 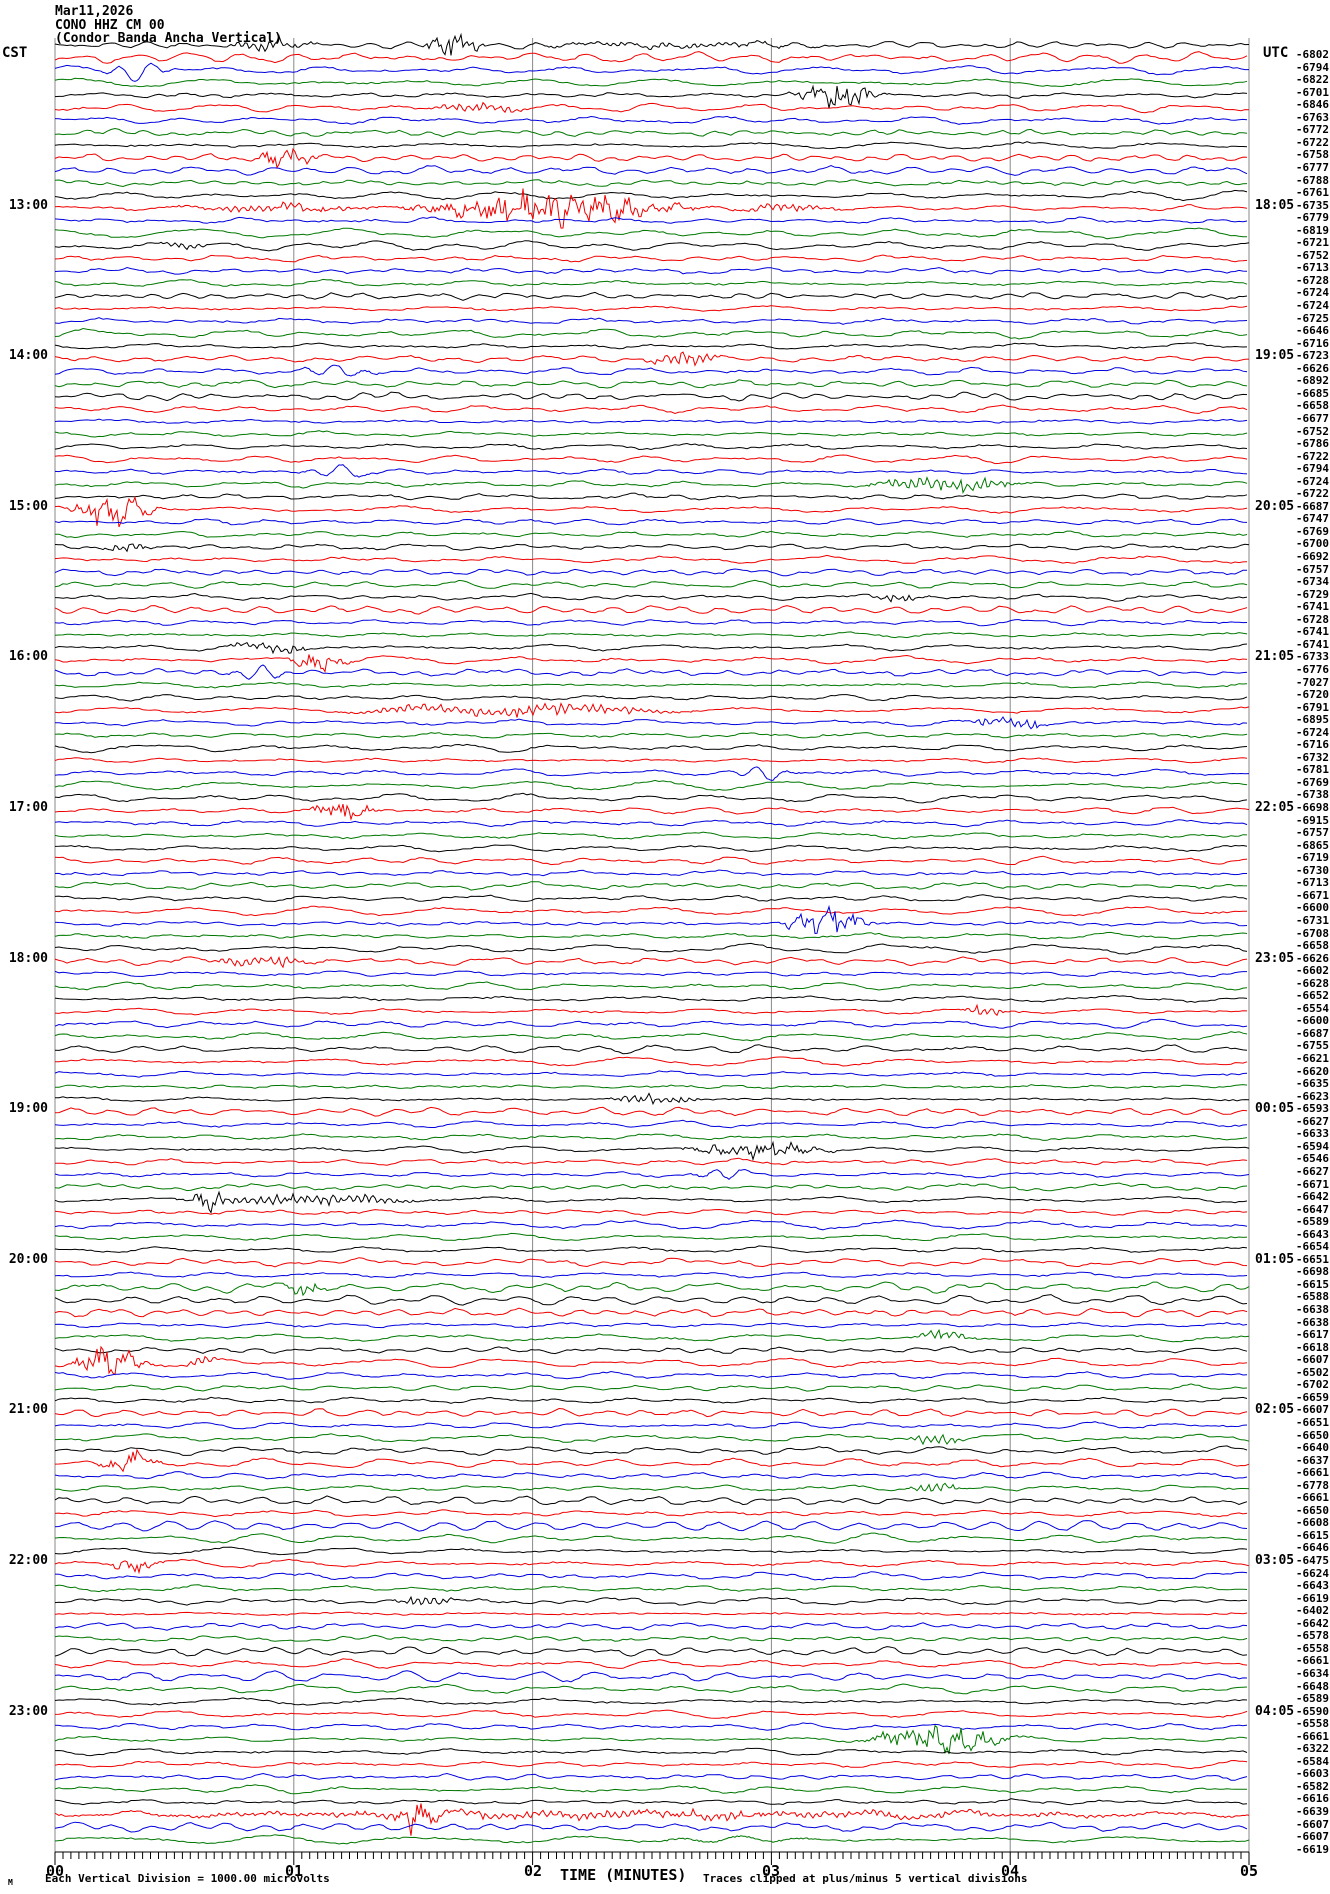 What do you see at coordinates (1312, 1234) in the screenshot?
I see `trace-offset-value: -6643` at bounding box center [1312, 1234].